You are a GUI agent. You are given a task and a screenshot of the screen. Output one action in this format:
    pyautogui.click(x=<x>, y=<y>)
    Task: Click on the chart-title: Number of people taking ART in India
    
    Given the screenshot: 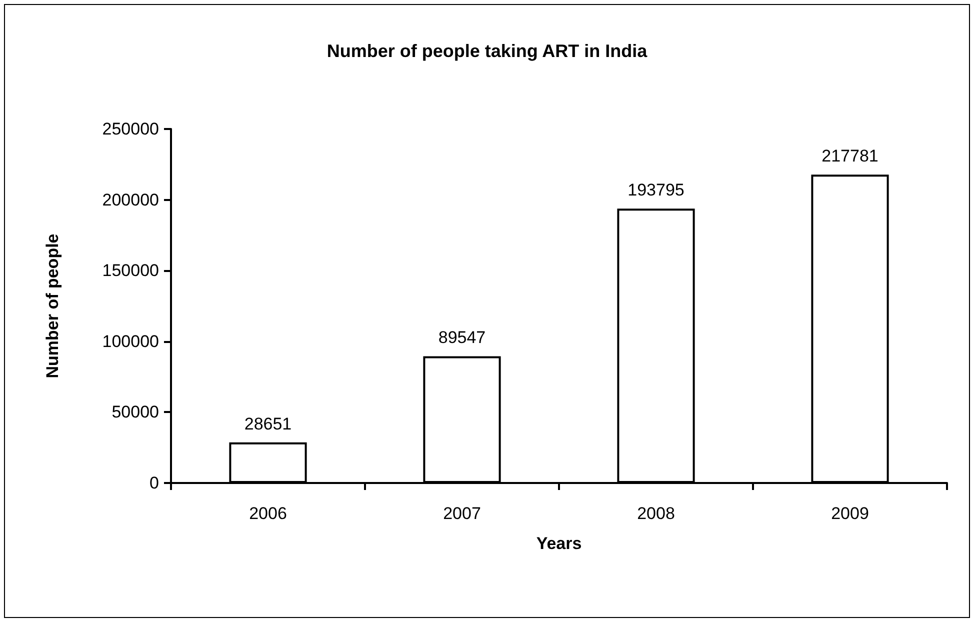 What is the action you would take?
    pyautogui.click(x=487, y=51)
    